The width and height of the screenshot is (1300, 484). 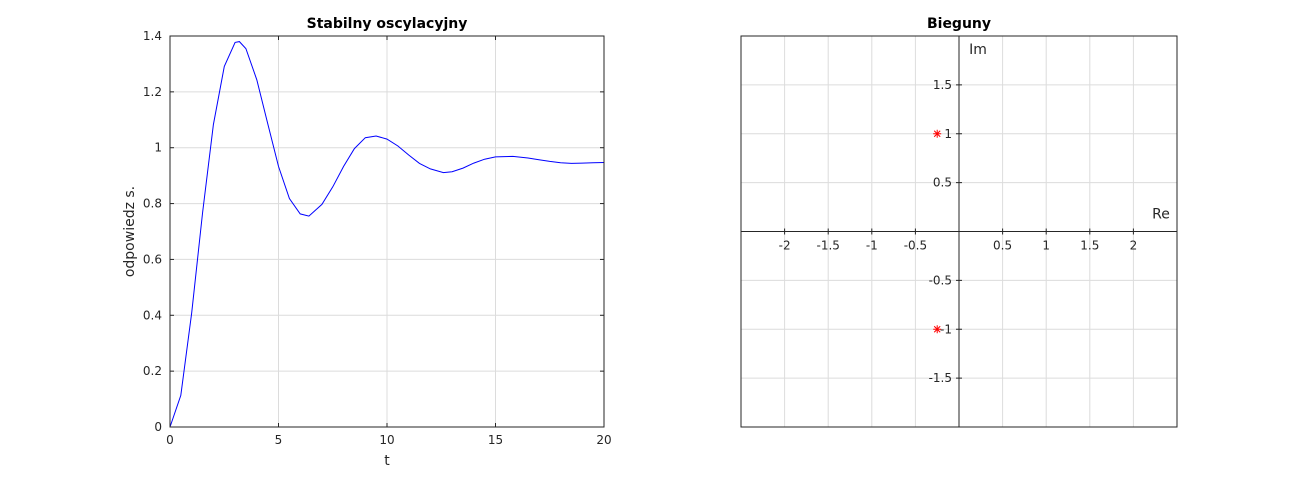 I want to click on poles-im-label: Im, so click(x=978, y=50).